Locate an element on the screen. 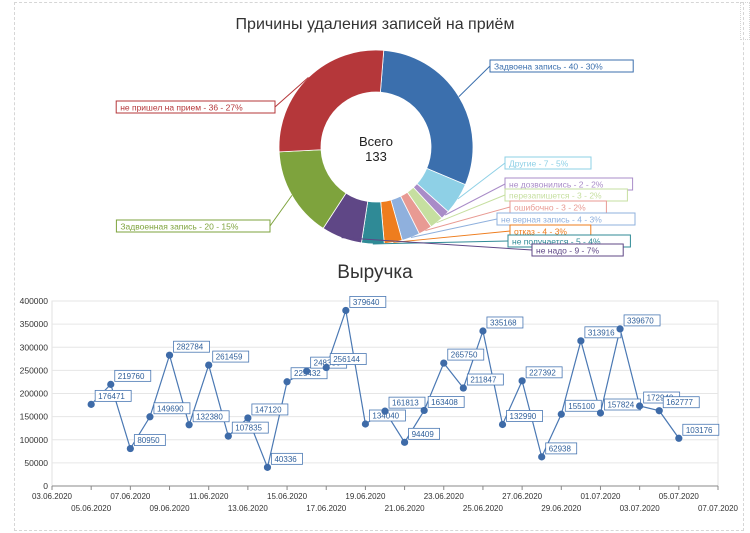 This screenshot has width=750, height=533. data-label: 80950 is located at coordinates (148, 440).